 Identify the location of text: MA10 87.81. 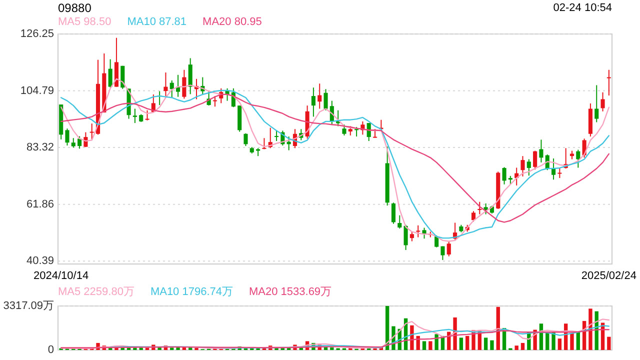
(157, 22).